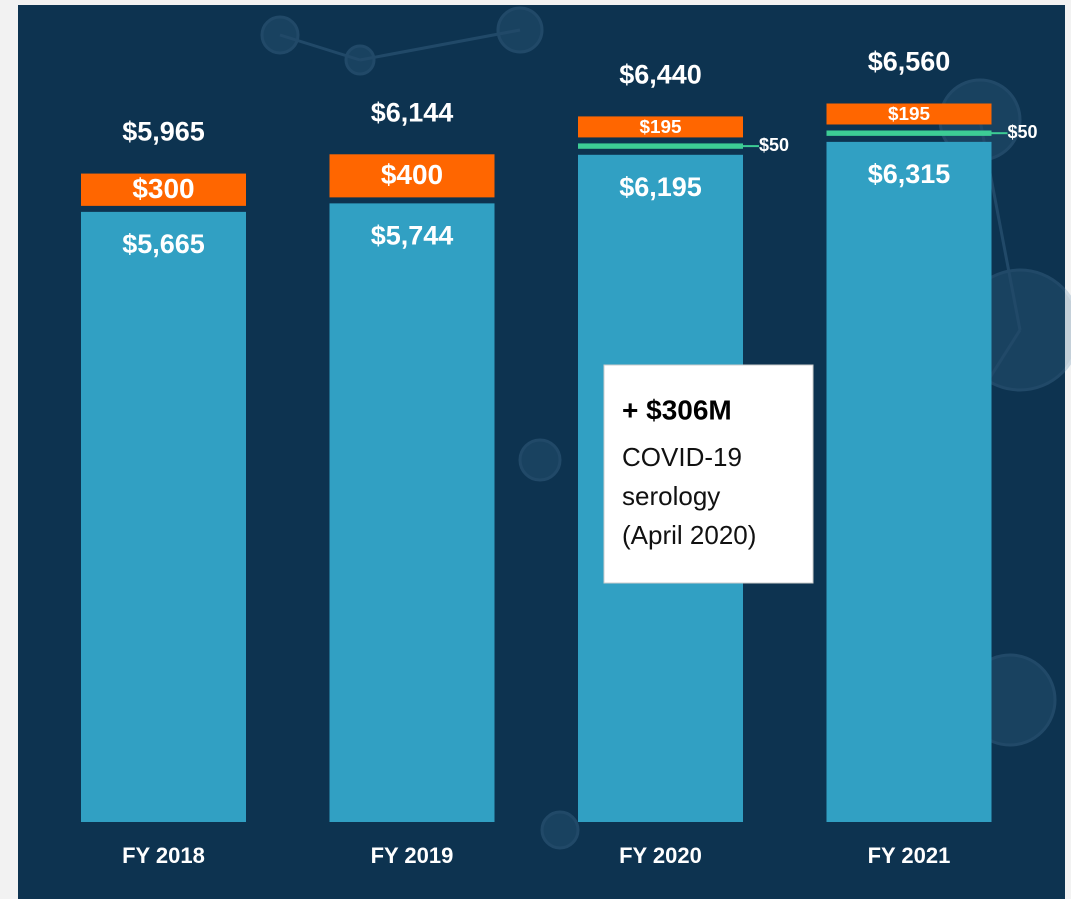 The width and height of the screenshot is (1071, 899). I want to click on data-label: $400, so click(412, 174).